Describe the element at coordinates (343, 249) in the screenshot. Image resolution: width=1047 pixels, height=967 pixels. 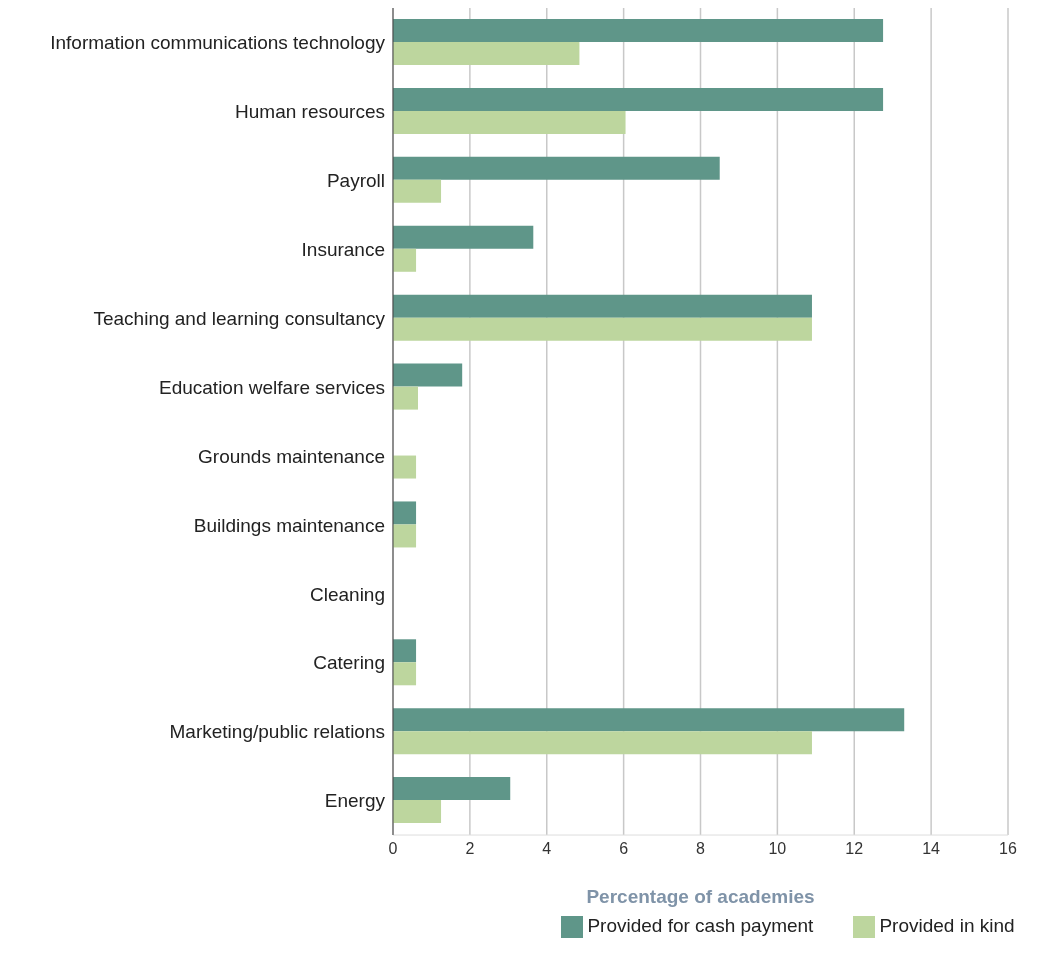
I see `y-tick-label: Insurance` at that location.